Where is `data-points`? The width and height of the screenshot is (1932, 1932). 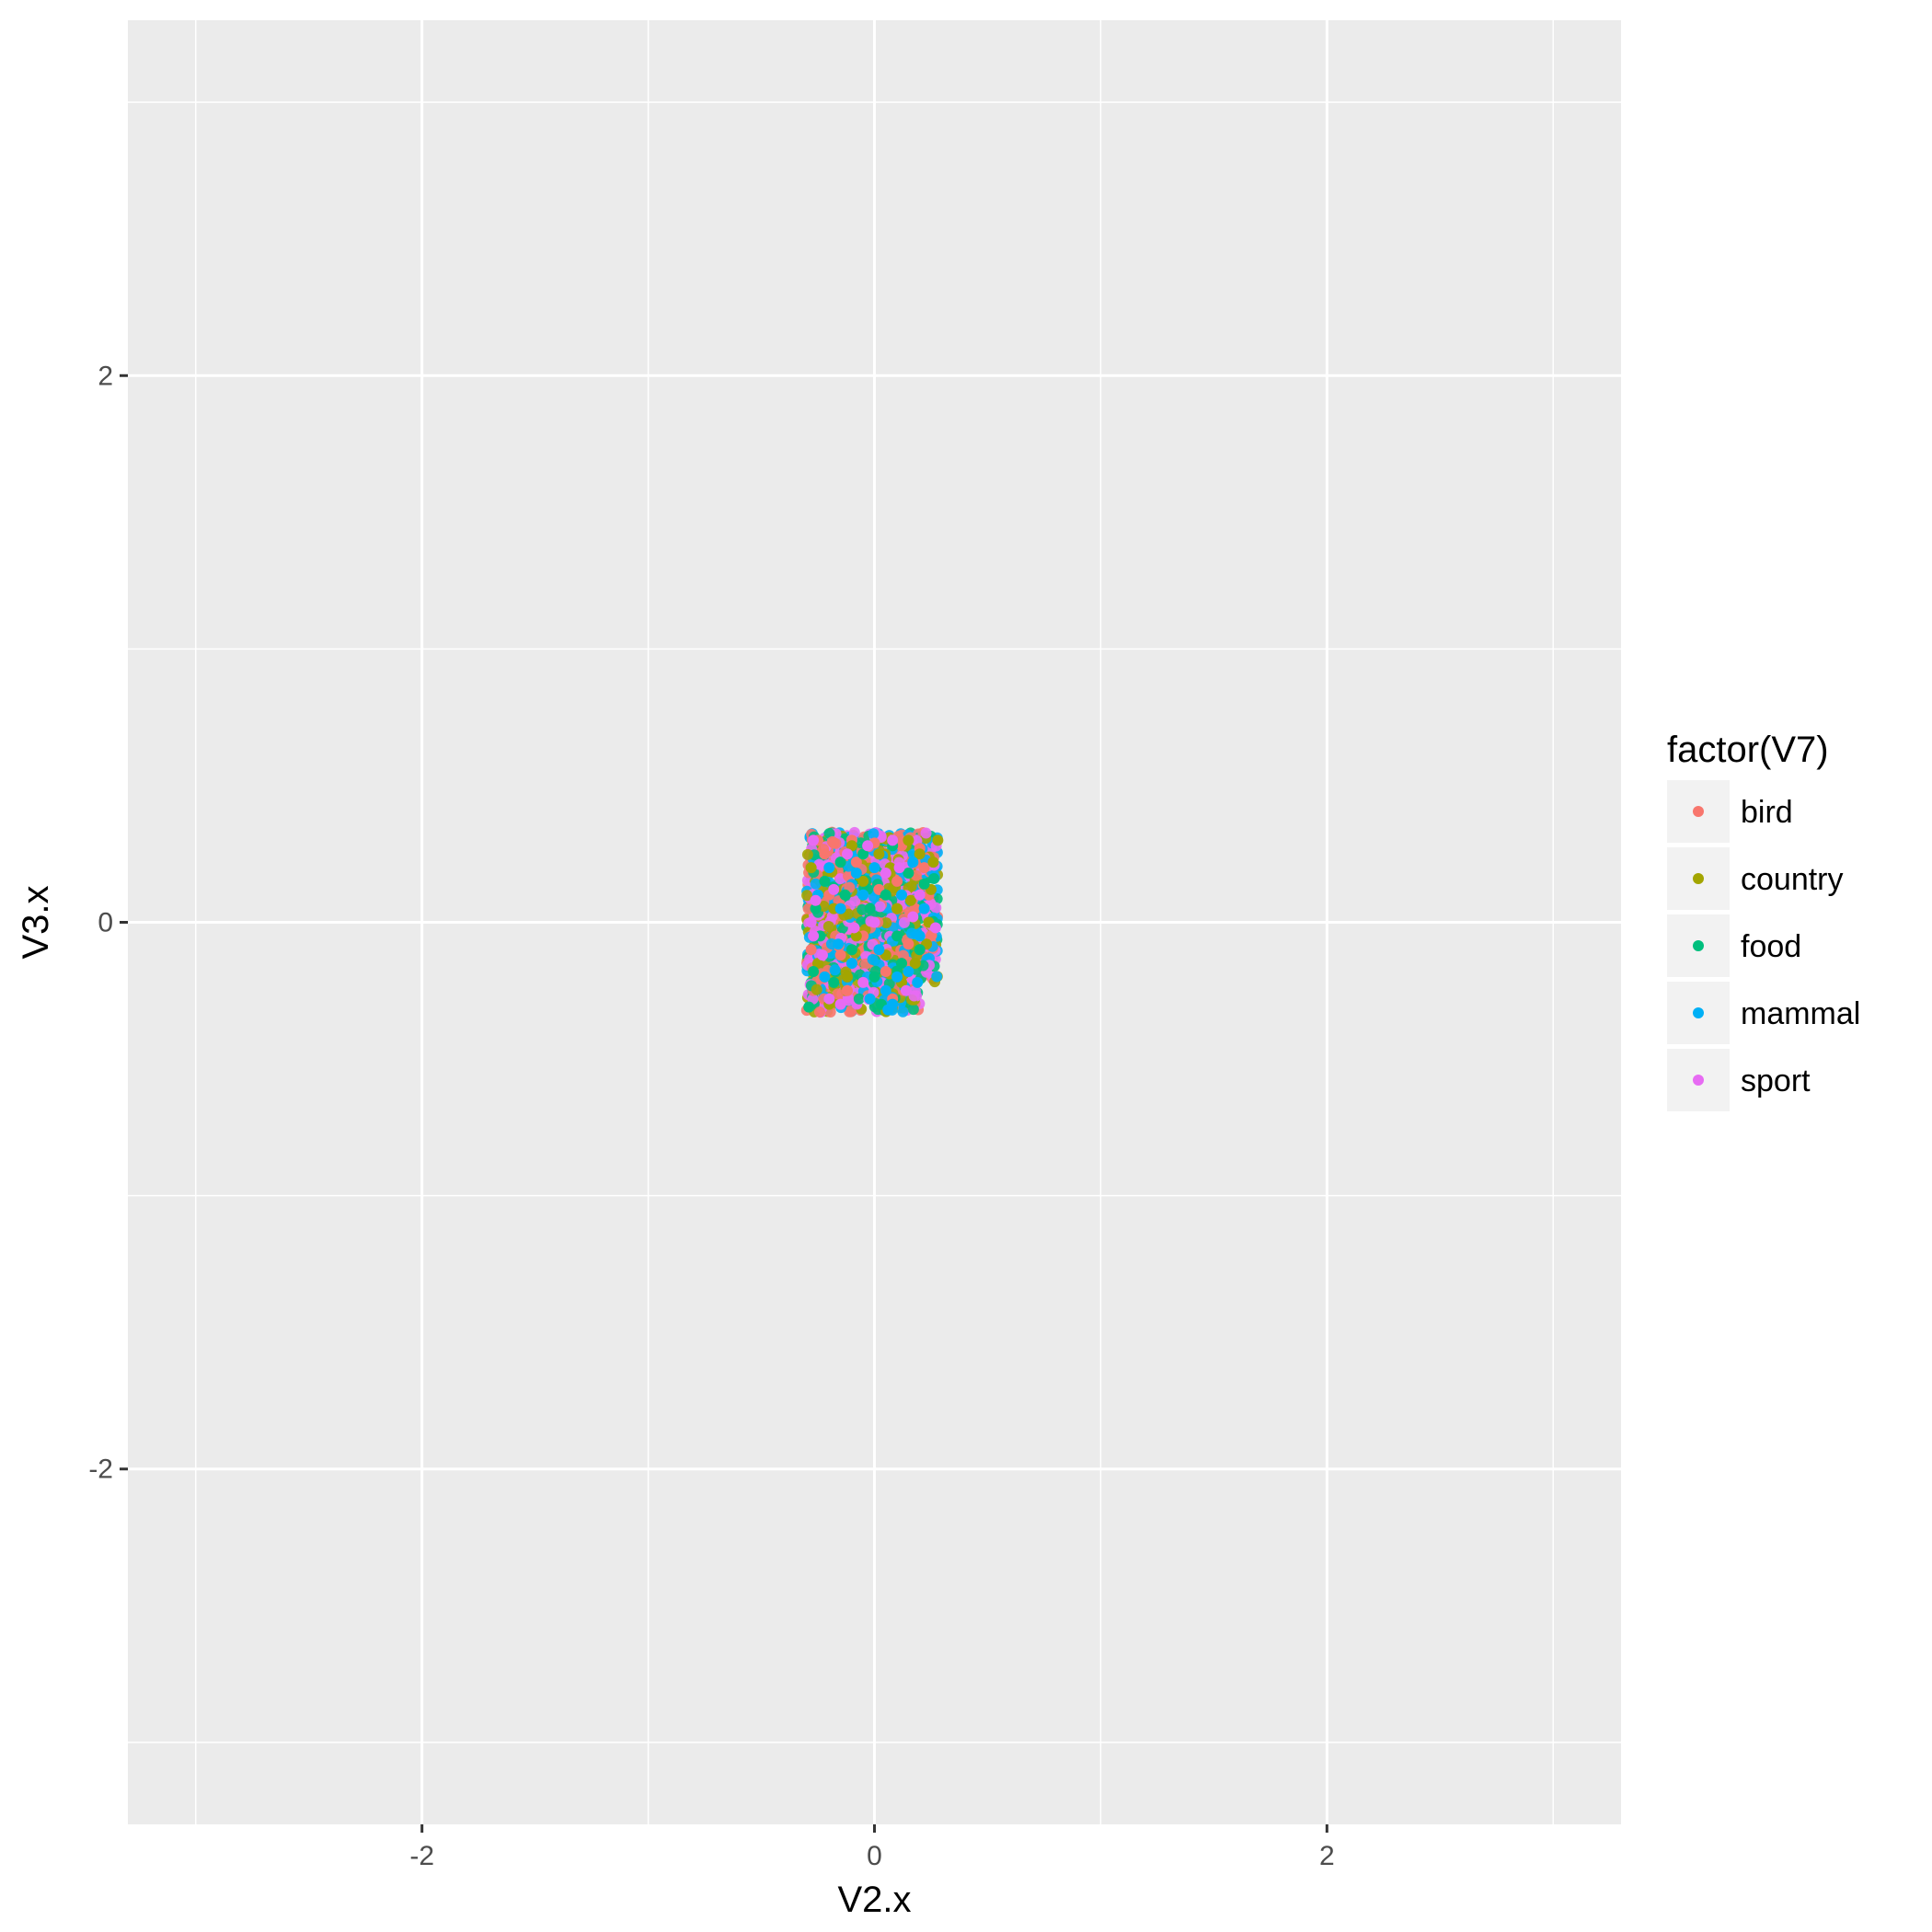 data-points is located at coordinates (872, 922).